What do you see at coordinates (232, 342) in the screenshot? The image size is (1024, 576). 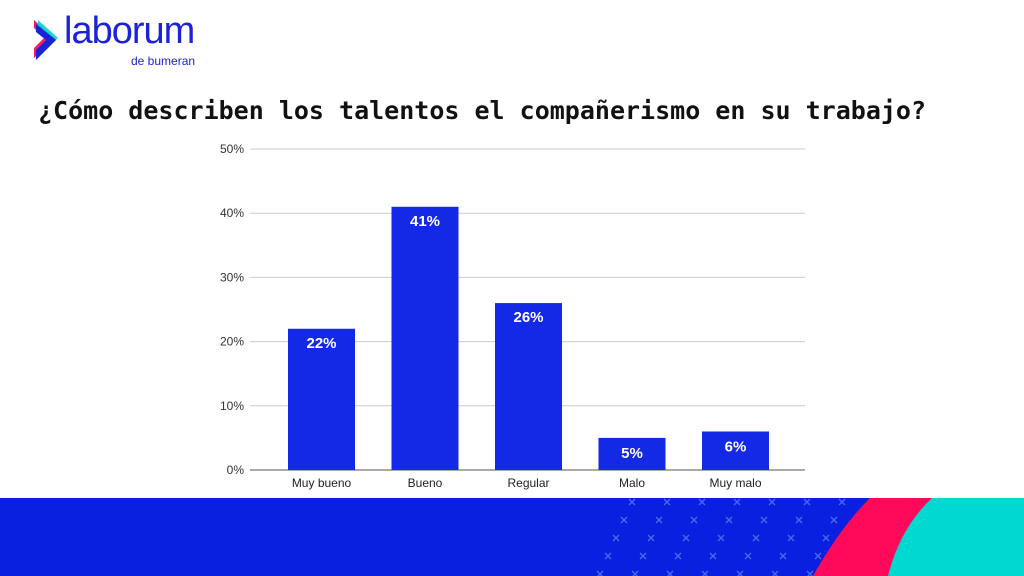 I see `y-tick-label: 20%` at bounding box center [232, 342].